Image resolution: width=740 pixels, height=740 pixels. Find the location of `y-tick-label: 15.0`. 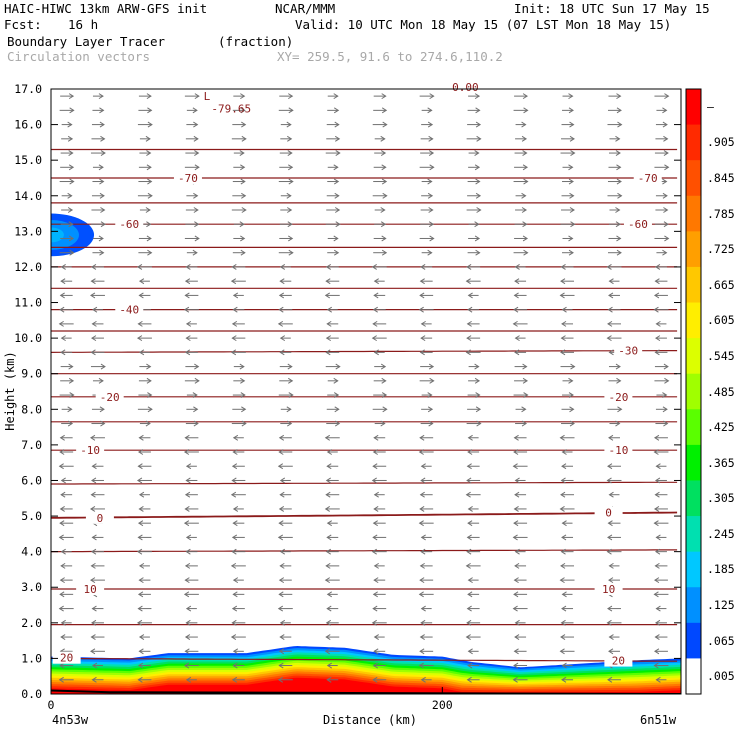

y-tick-label: 15.0 is located at coordinates (28, 160).